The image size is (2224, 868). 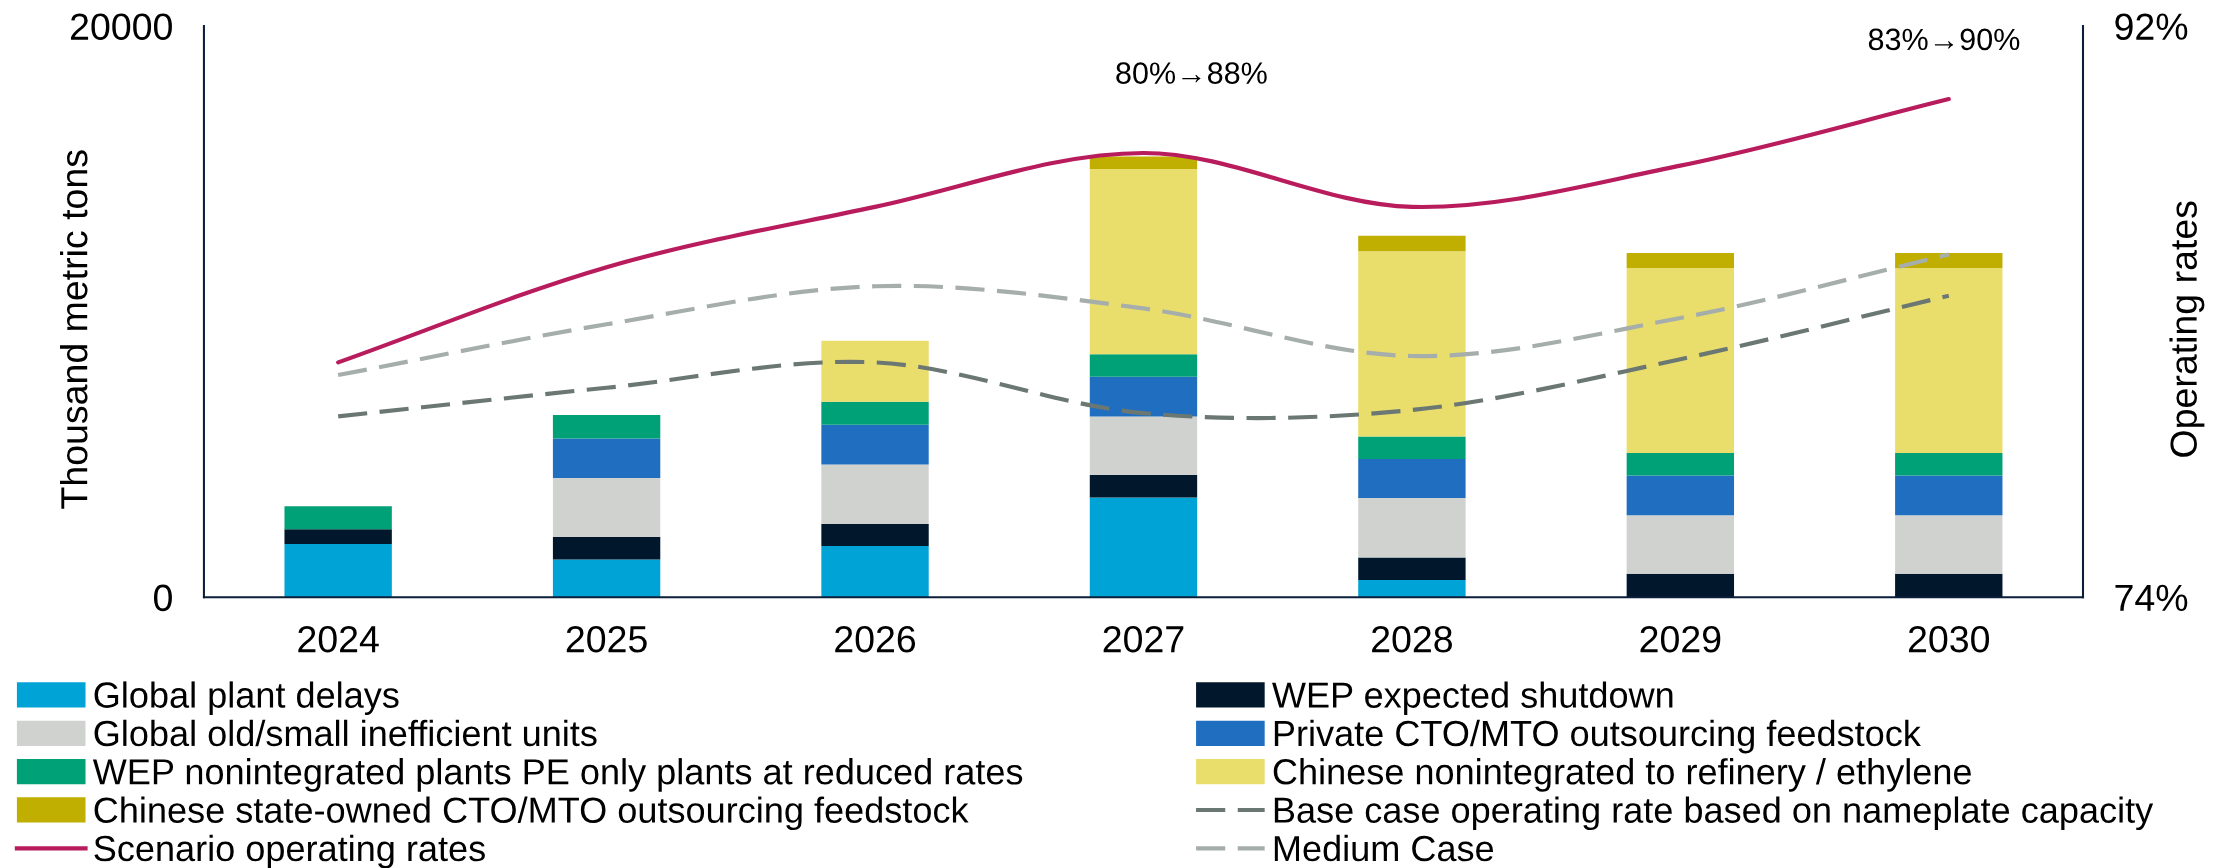 I want to click on legend-label: Scenario operating rates, so click(x=289, y=851).